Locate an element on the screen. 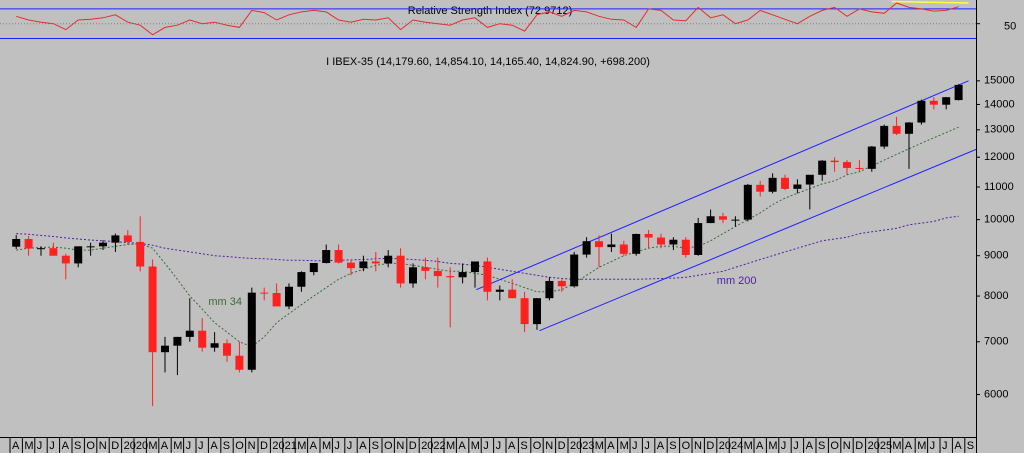 The height and width of the screenshot is (453, 1024). y-tick-label: 6000 is located at coordinates (996, 394).